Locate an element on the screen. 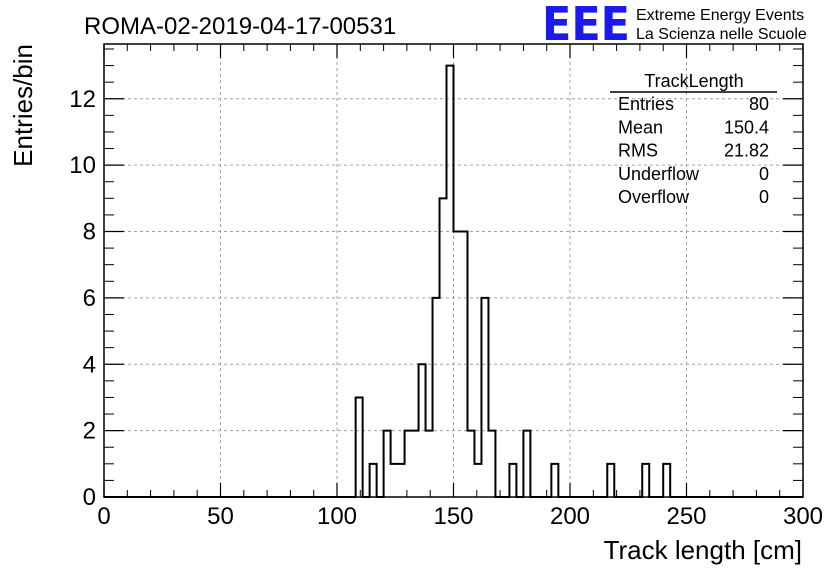  y-tick-label: 12 is located at coordinates (82, 99).